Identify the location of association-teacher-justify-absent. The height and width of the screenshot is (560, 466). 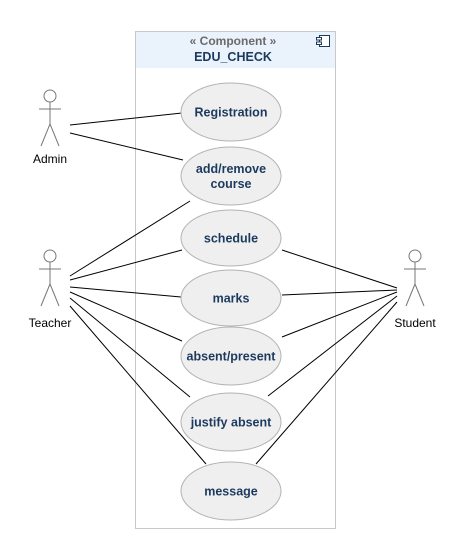
(130, 347).